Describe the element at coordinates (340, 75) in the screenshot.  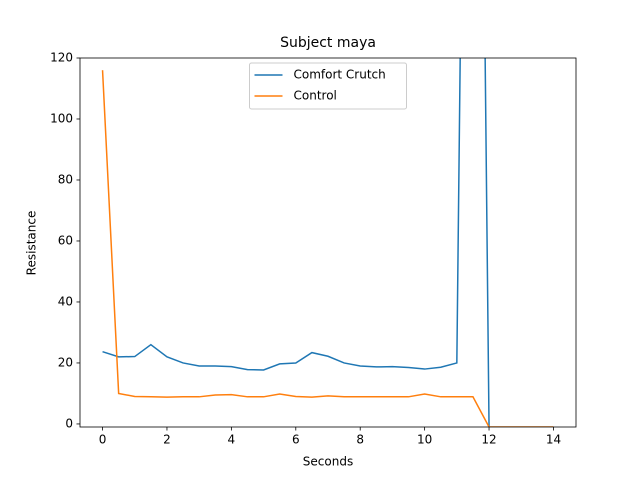
I see `legend-label: Comfort Crutch` at that location.